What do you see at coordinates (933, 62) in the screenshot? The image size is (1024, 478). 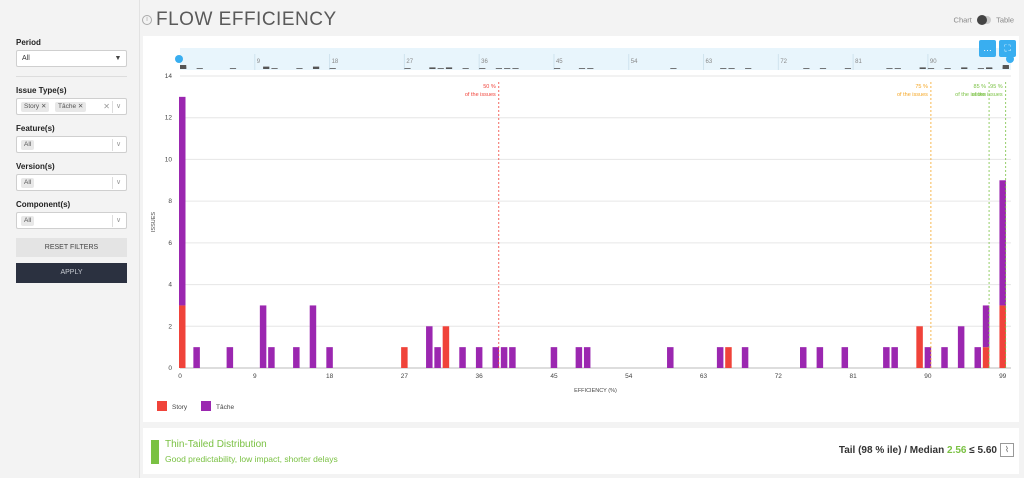 I see `overview-tick-label: 90` at bounding box center [933, 62].